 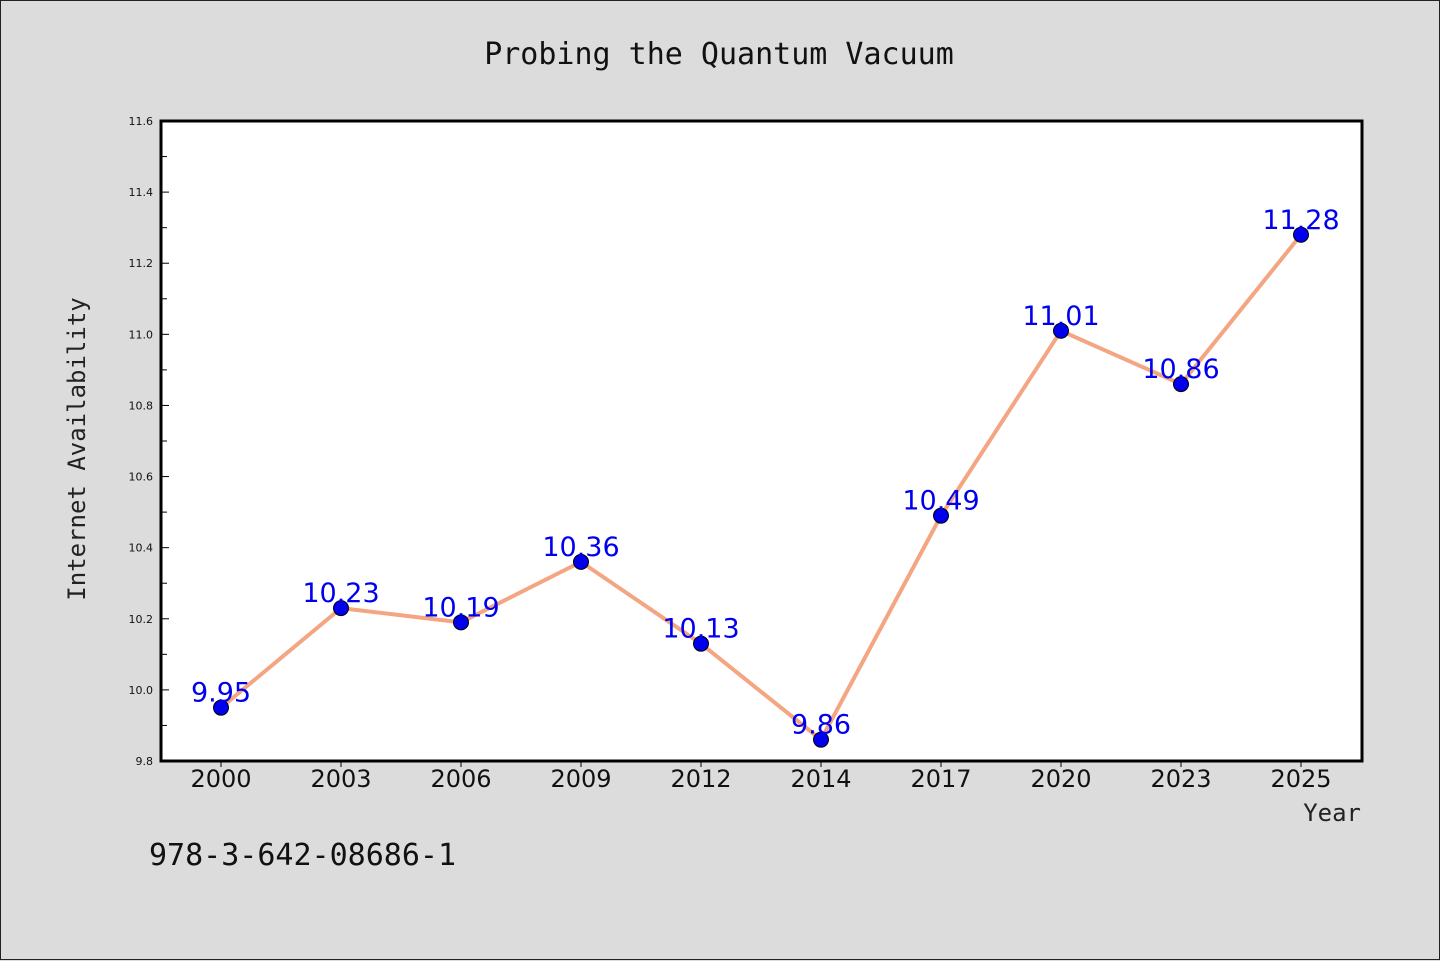 What do you see at coordinates (141, 477) in the screenshot?
I see `y-tick-label: 10.6` at bounding box center [141, 477].